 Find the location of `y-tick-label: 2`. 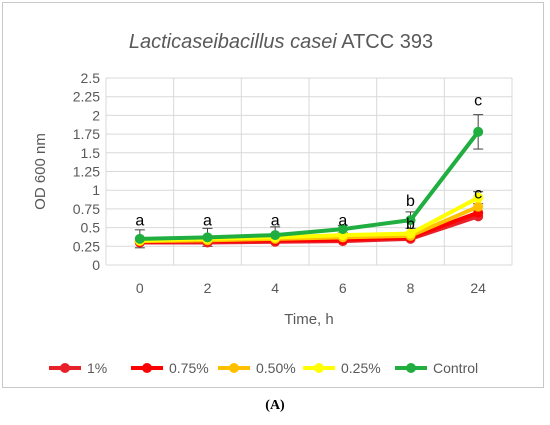

y-tick-label: 2 is located at coordinates (96, 115).